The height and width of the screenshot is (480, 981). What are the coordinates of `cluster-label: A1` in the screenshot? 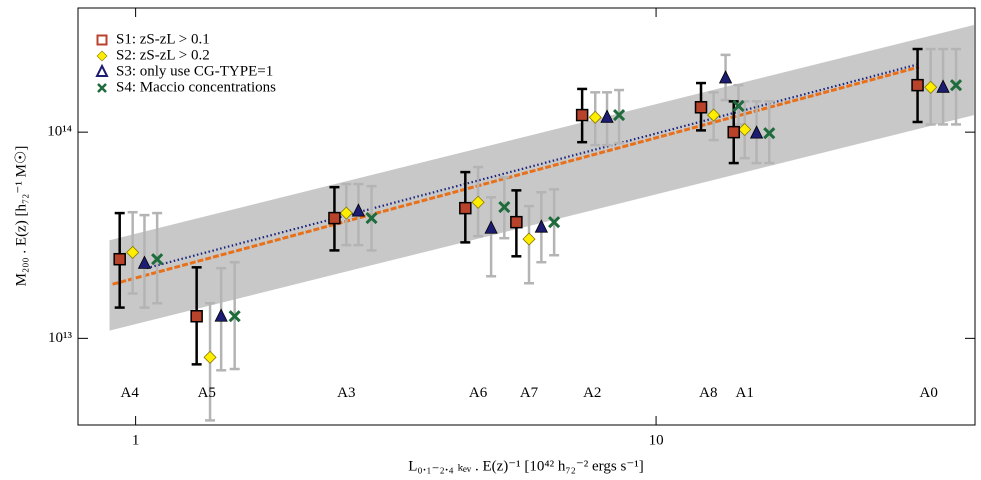 It's located at (745, 393).